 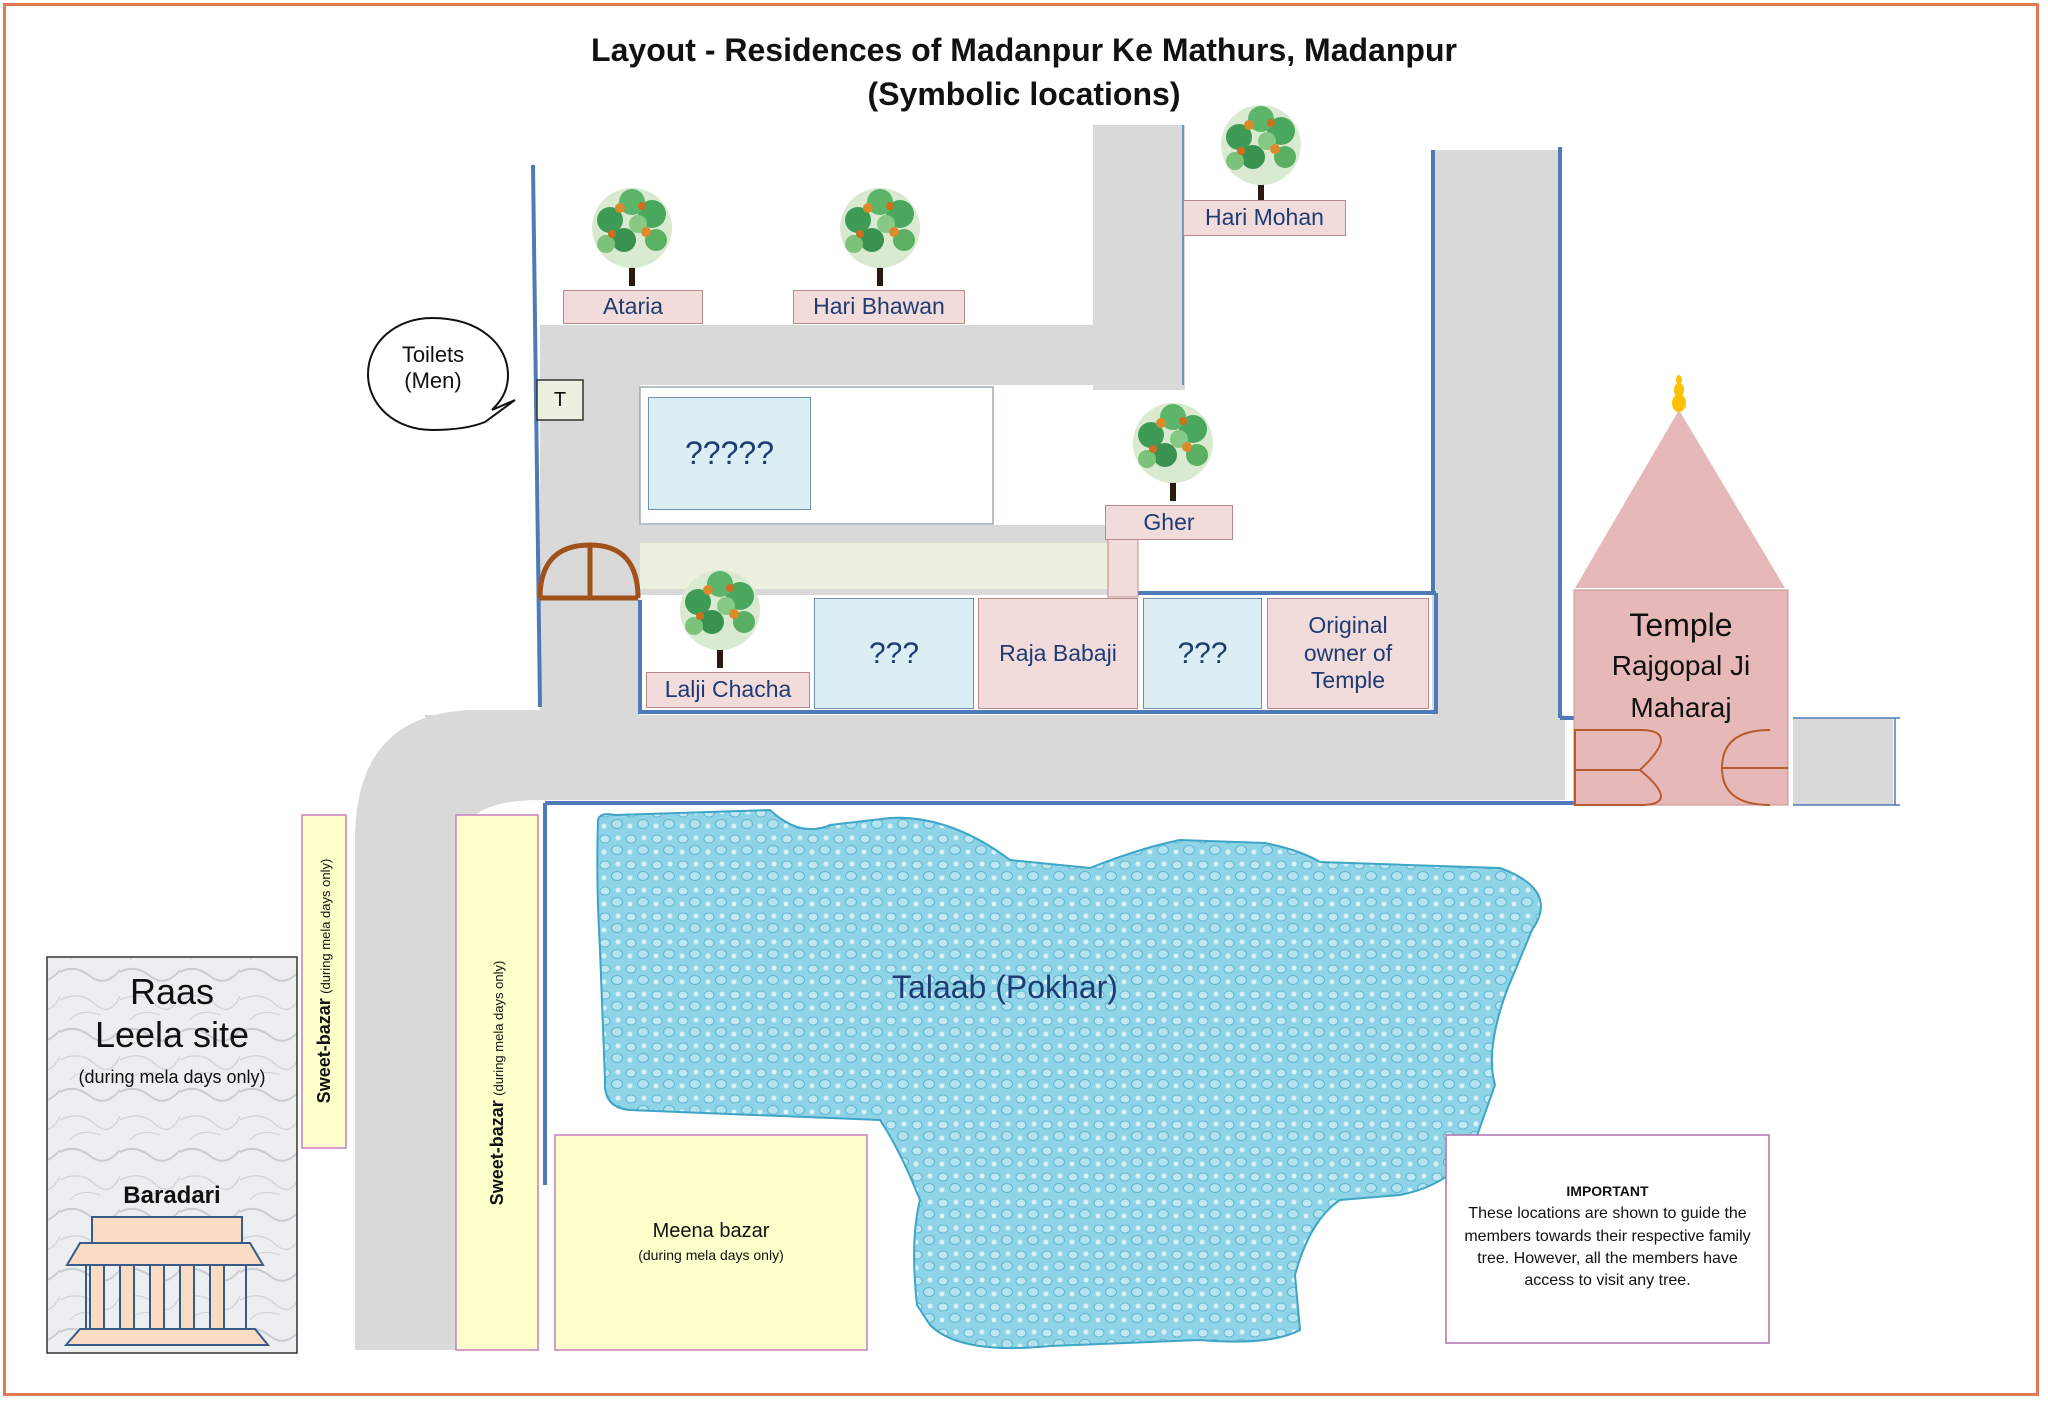 What do you see at coordinates (1202, 653) in the screenshot?
I see `label-unknown-house-2: ???` at bounding box center [1202, 653].